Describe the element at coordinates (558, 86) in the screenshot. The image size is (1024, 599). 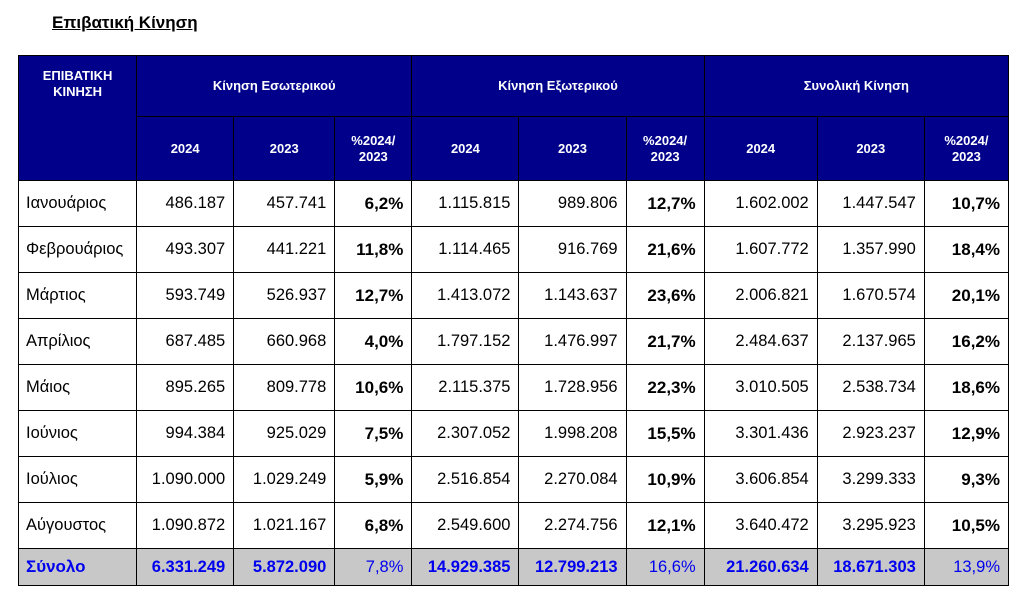
I see `group-header-international: Κίνηση Εξωτερικού` at that location.